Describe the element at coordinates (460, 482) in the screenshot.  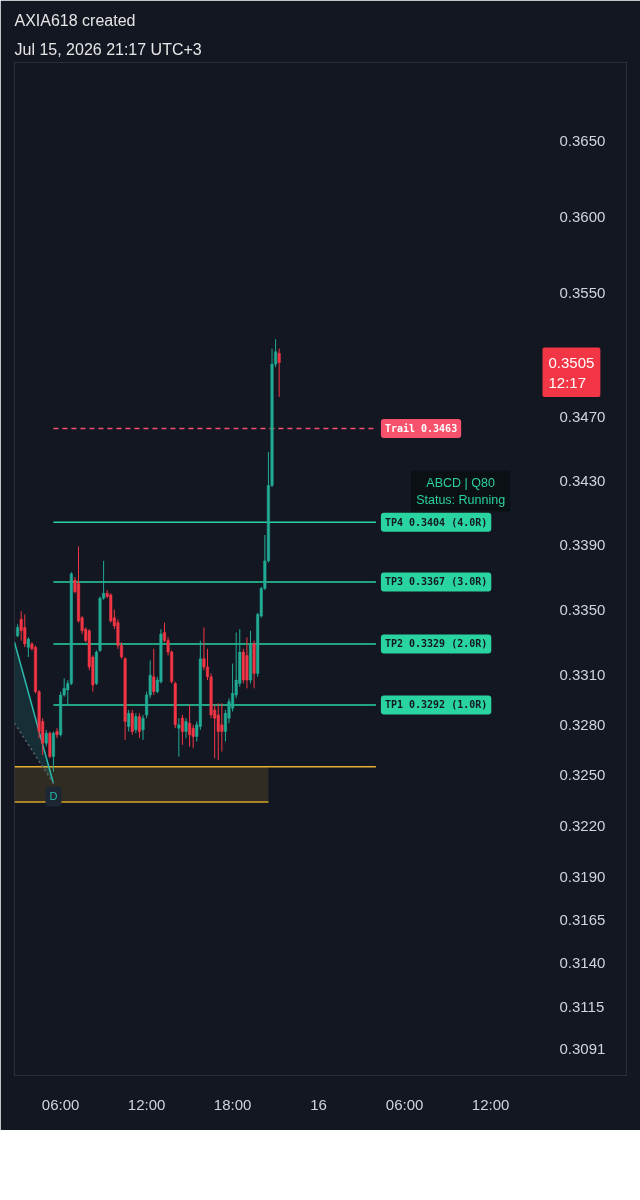
I see `annotation: ABCD | Q80` at that location.